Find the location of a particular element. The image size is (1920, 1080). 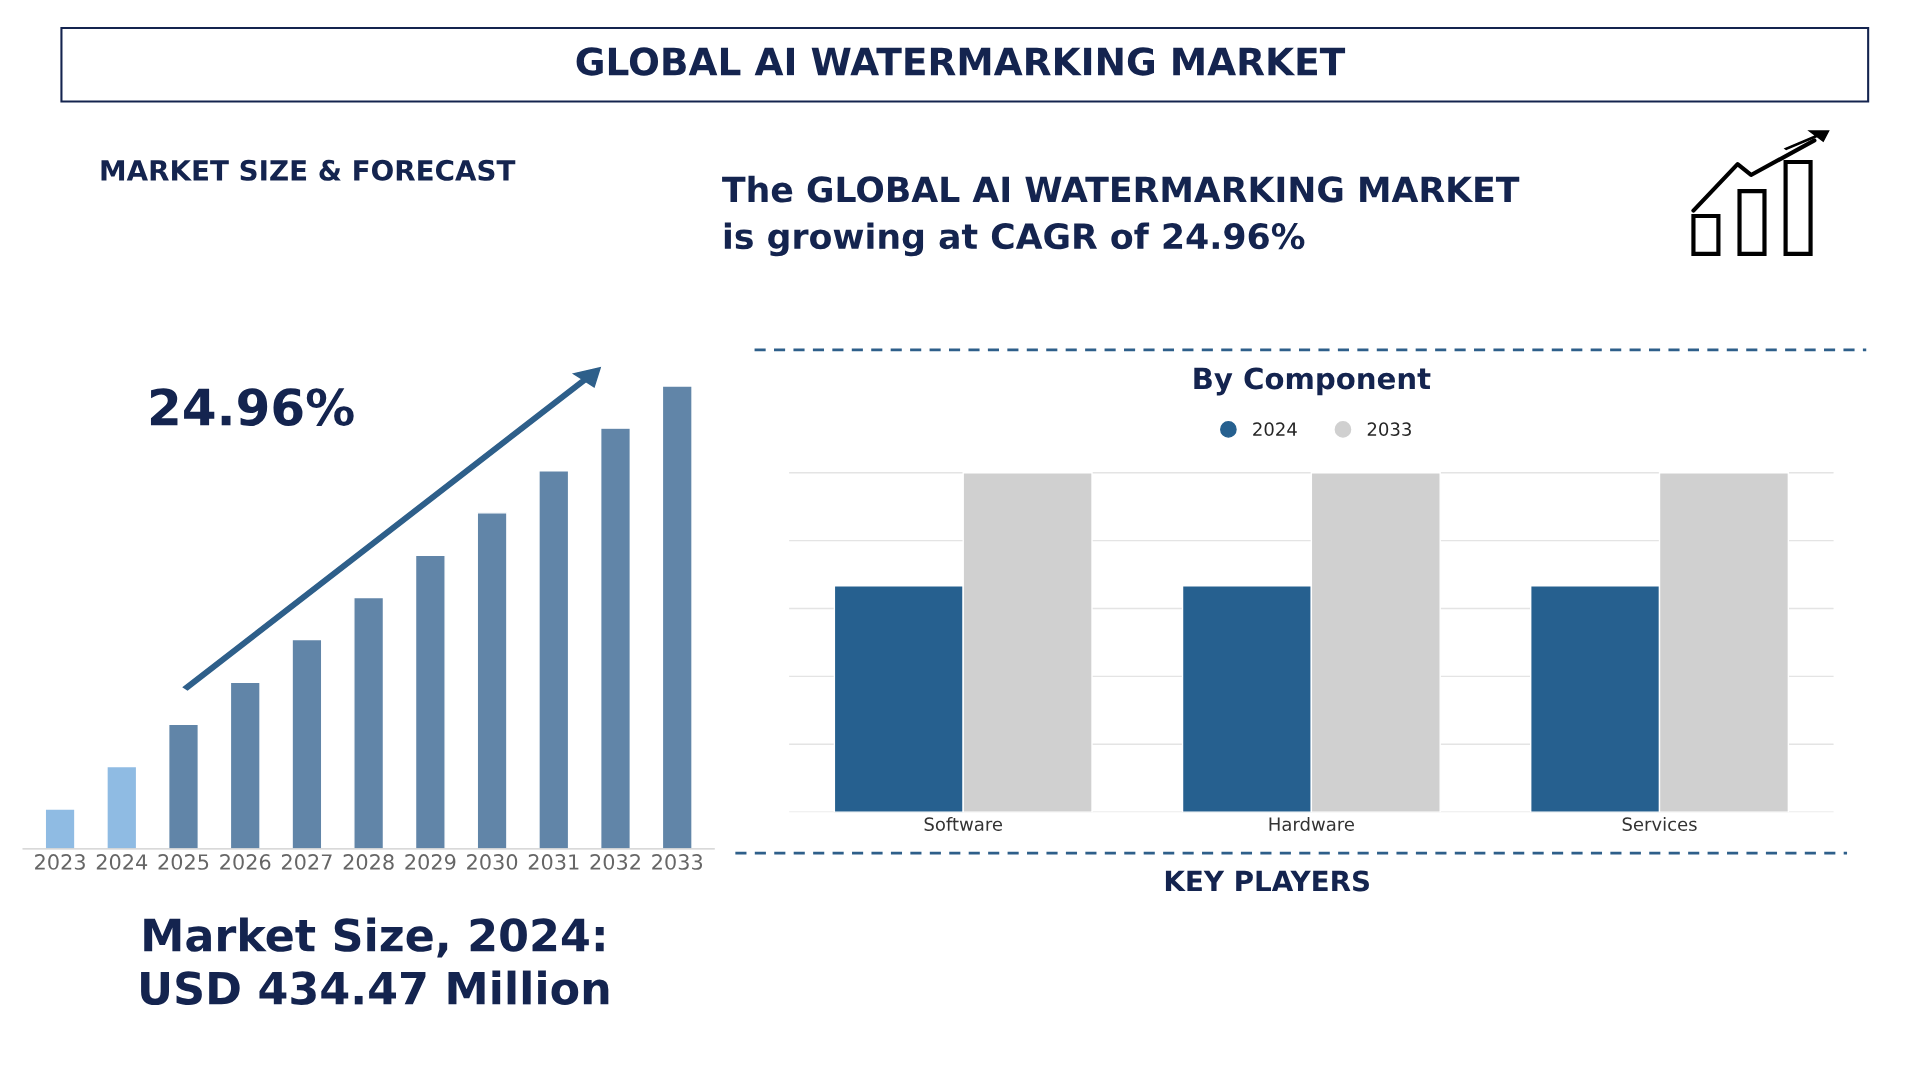

text: Market Size, 2024: USD 434.47 Million is located at coordinates (375, 961).